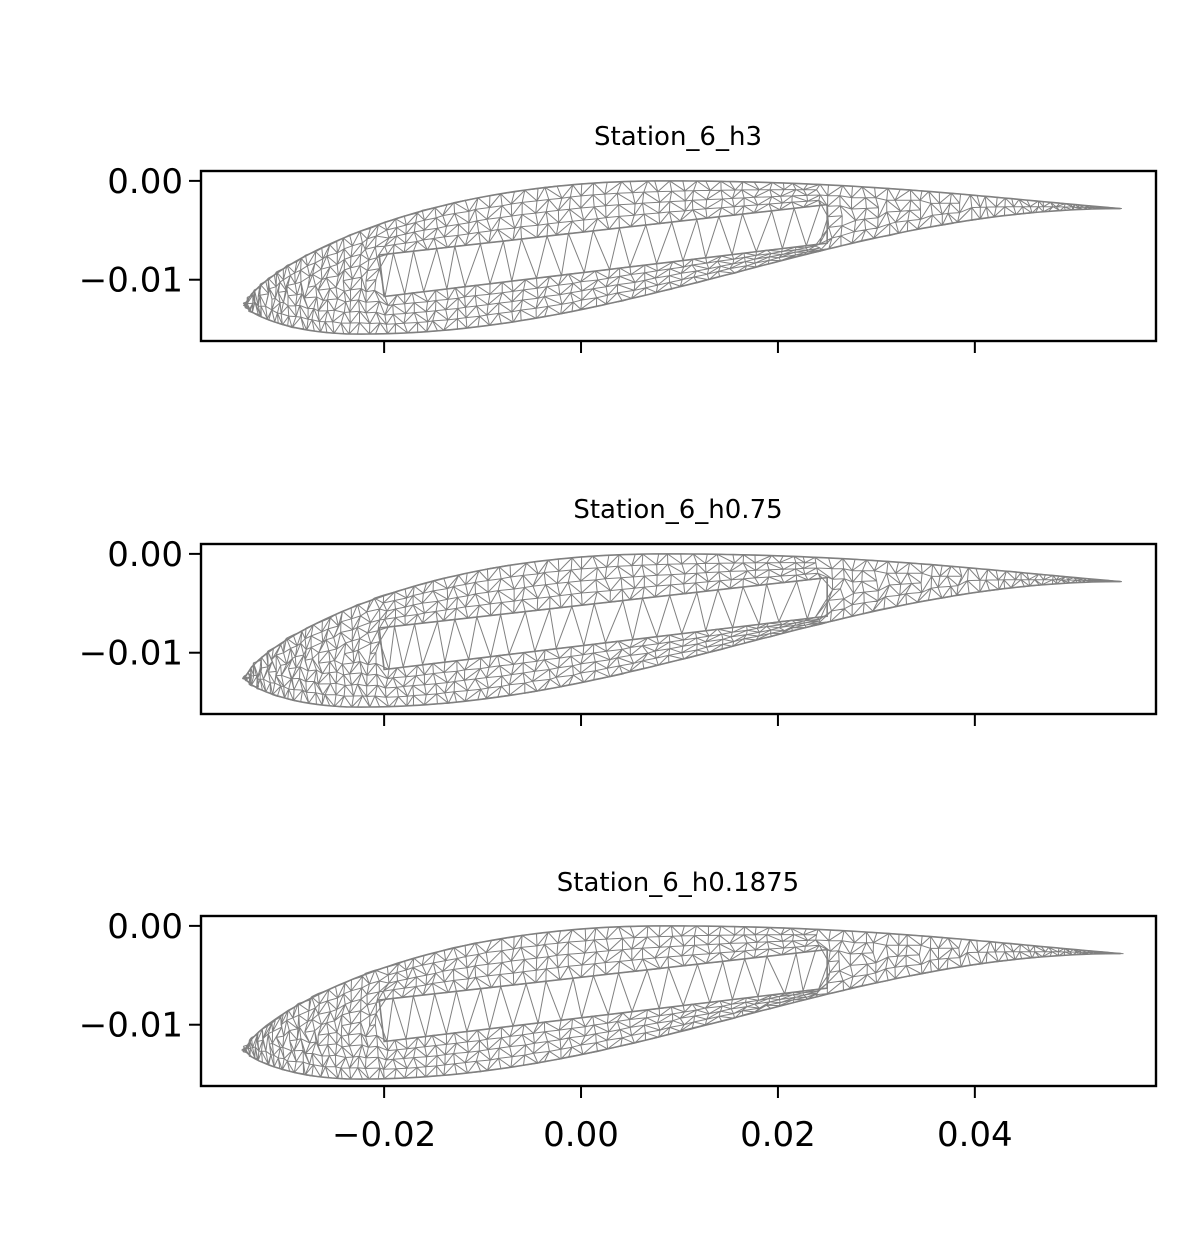  Describe the element at coordinates (678, 137) in the screenshot. I see `panel-title: Station_6_h3` at that location.